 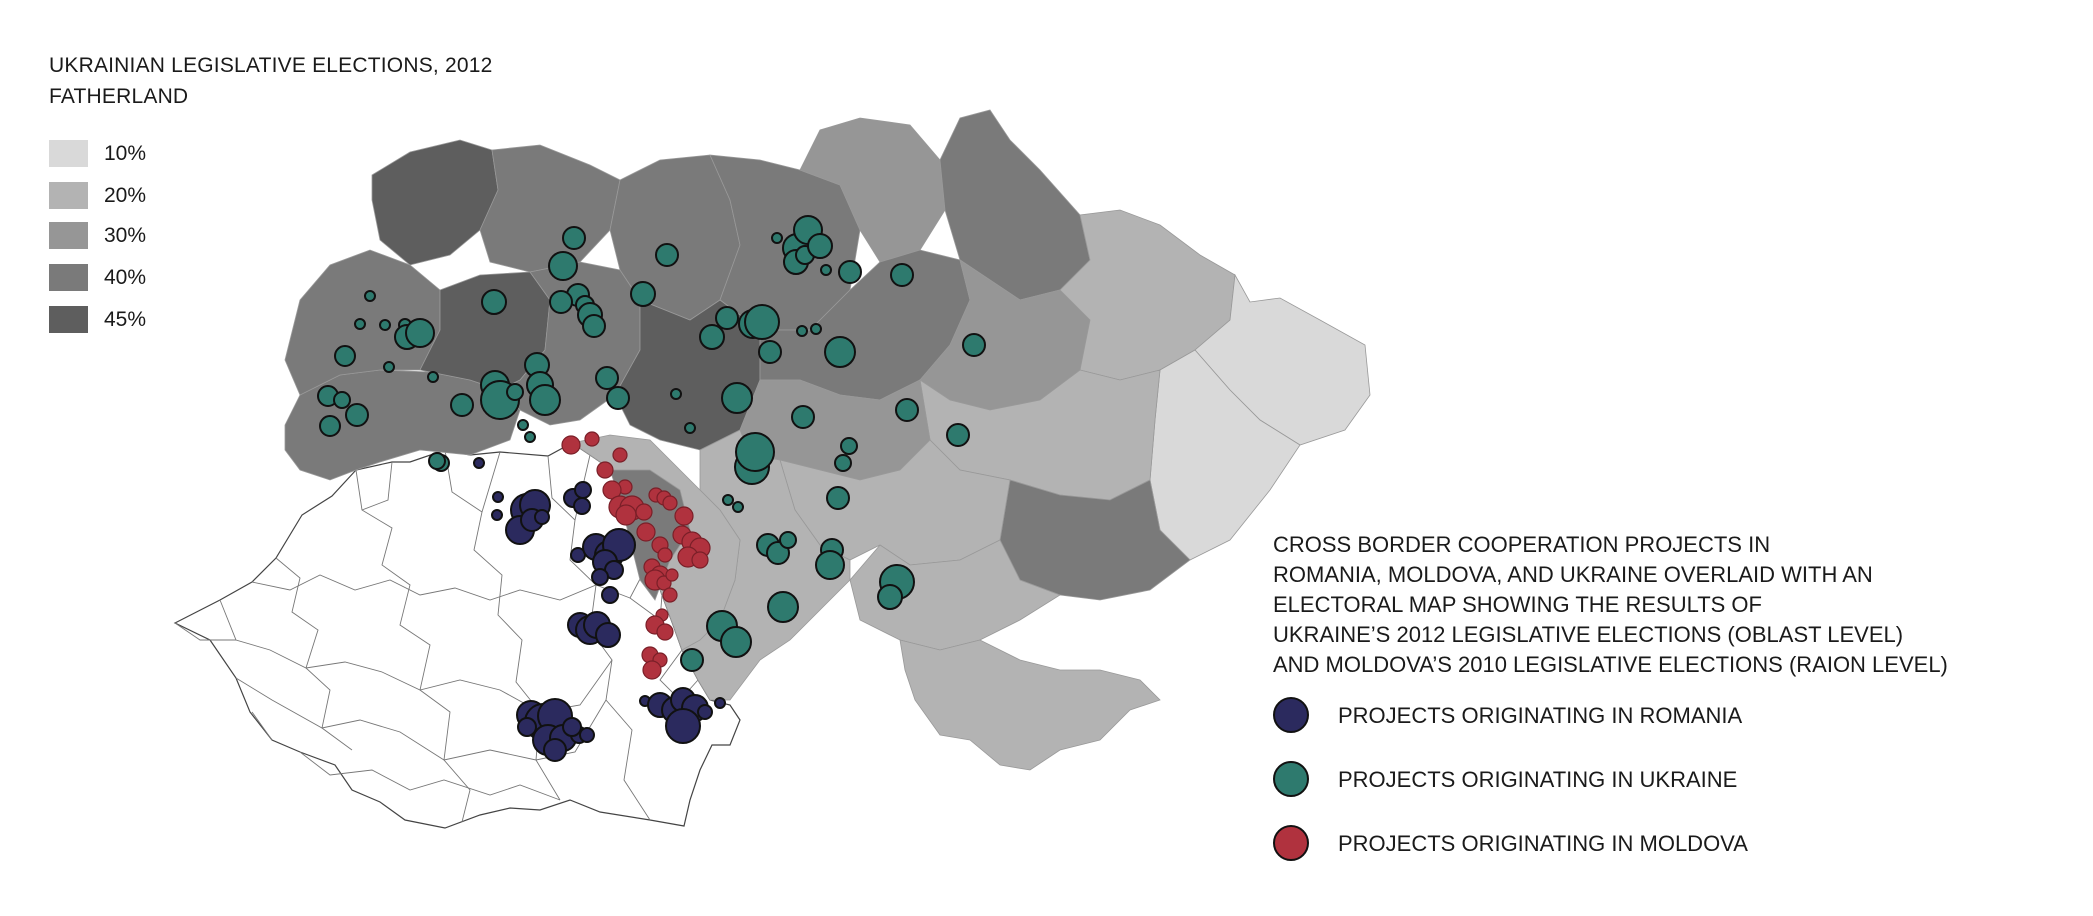 What do you see at coordinates (435, 202) in the screenshot?
I see `oblast-volyn` at bounding box center [435, 202].